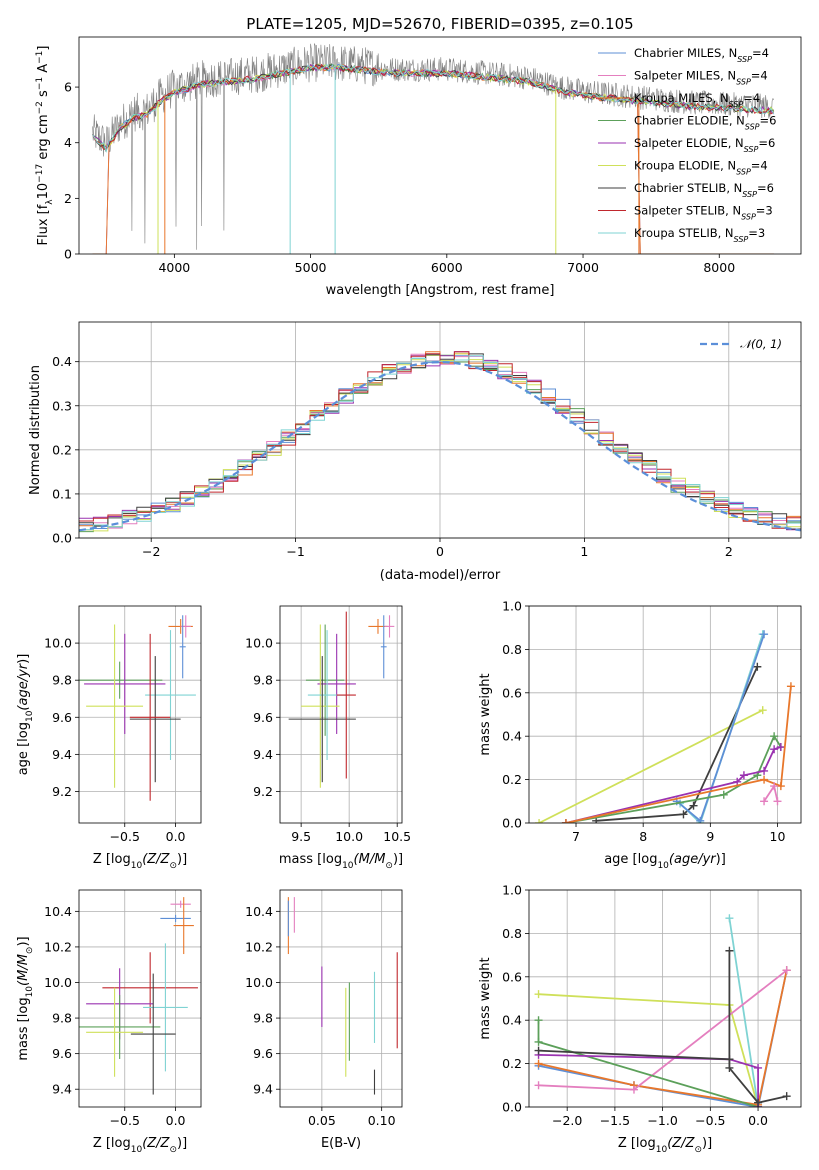 The height and width of the screenshot is (1170, 819). Describe the element at coordinates (25, 715) in the screenshot. I see `y-axis-label: age [log10(age/yr)]` at that location.